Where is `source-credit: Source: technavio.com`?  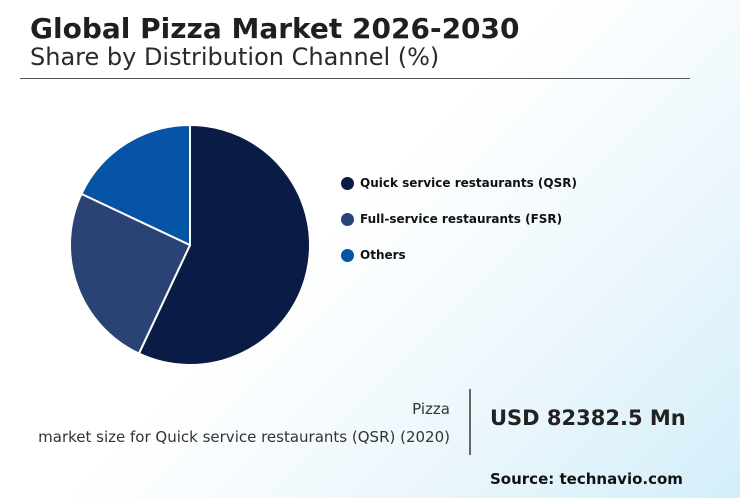
source-credit: Source: technavio.com is located at coordinates (586, 479).